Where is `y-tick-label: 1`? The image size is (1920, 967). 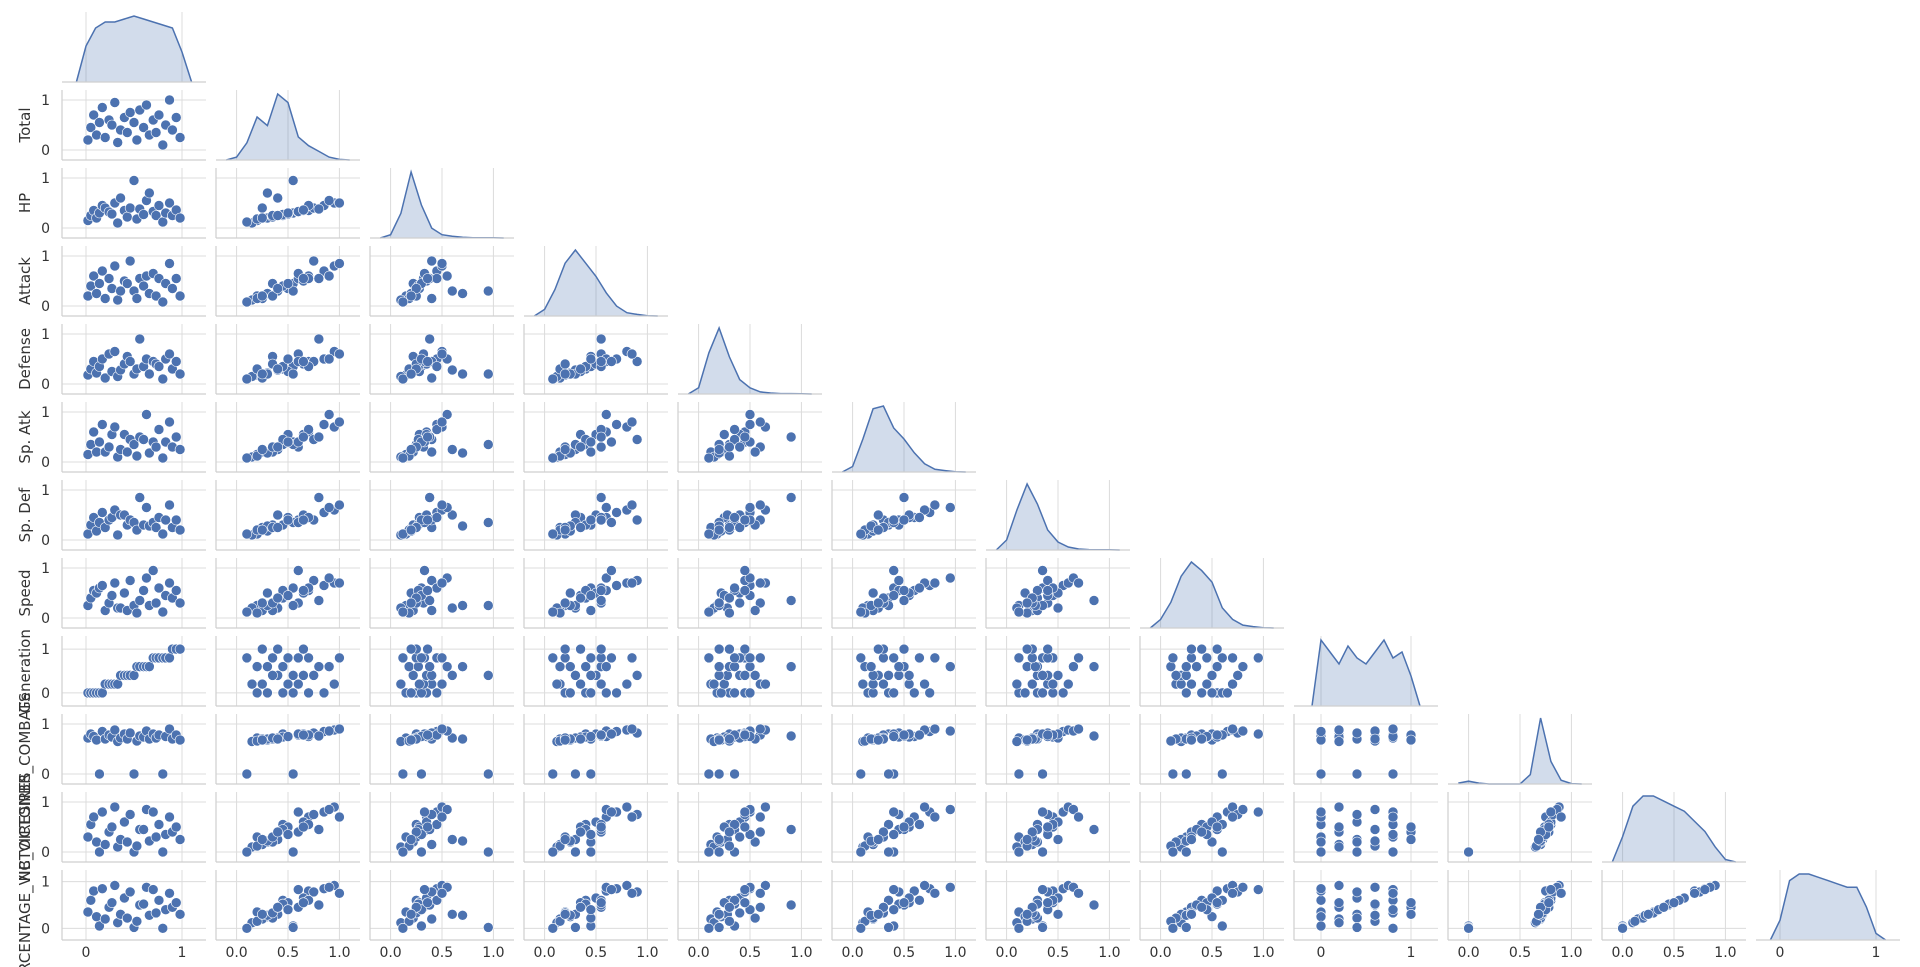
y-tick-label: 1 is located at coordinates (45, 179).